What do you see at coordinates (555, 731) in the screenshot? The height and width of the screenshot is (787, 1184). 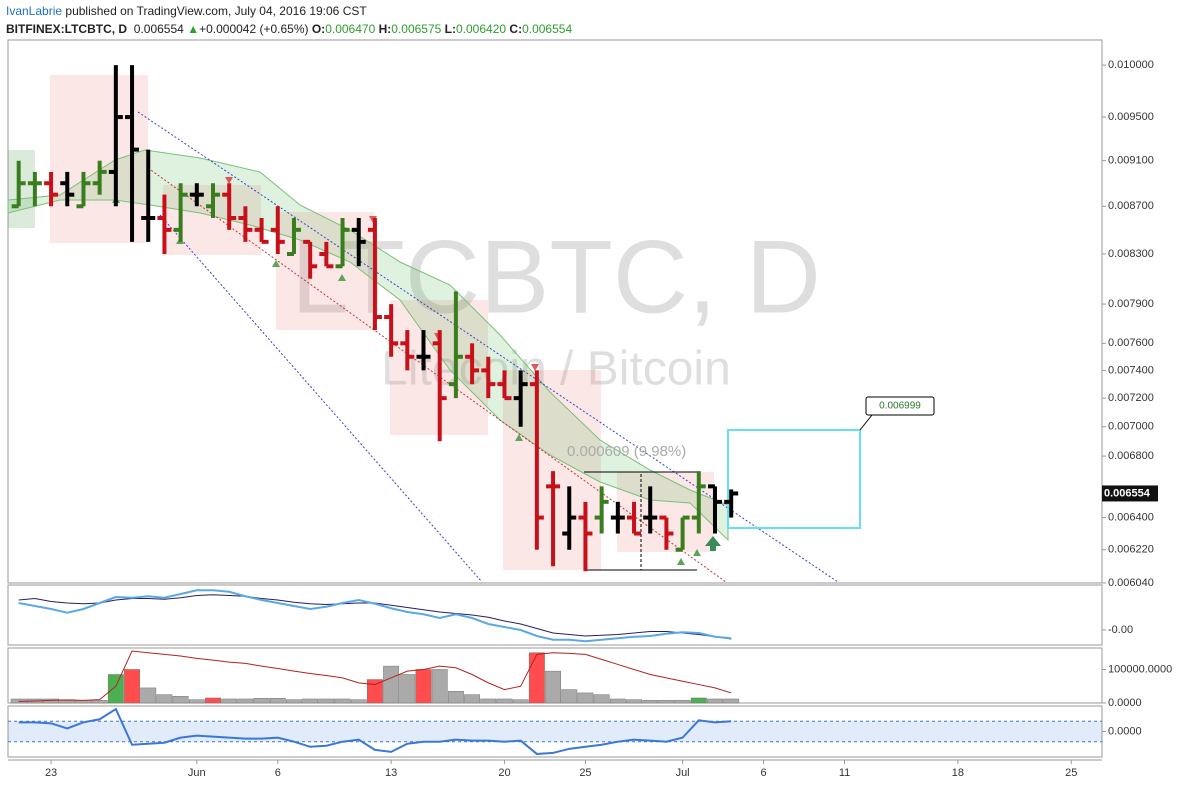 I see `level-band` at bounding box center [555, 731].